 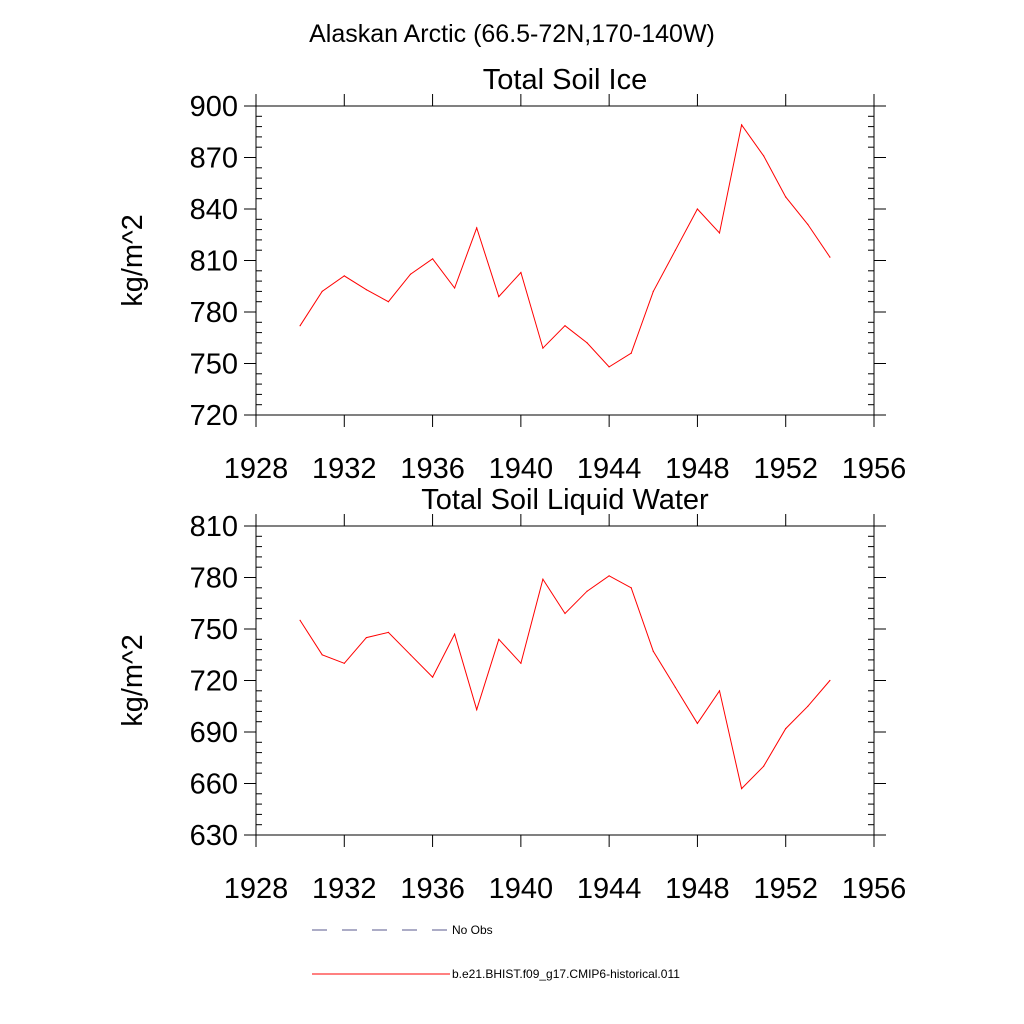 What do you see at coordinates (214, 785) in the screenshot?
I see `y-tick-label: 660` at bounding box center [214, 785].